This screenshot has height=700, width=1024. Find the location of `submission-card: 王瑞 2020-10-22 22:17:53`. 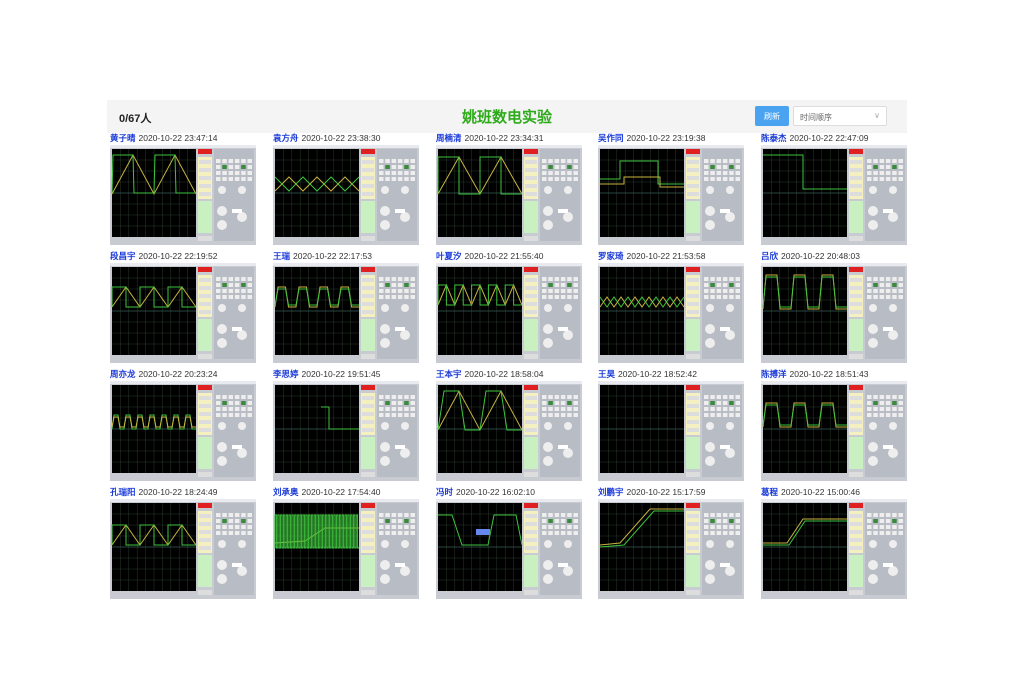

submission-card: 王瑞 2020-10-22 22:17:53 is located at coordinates (346, 307).